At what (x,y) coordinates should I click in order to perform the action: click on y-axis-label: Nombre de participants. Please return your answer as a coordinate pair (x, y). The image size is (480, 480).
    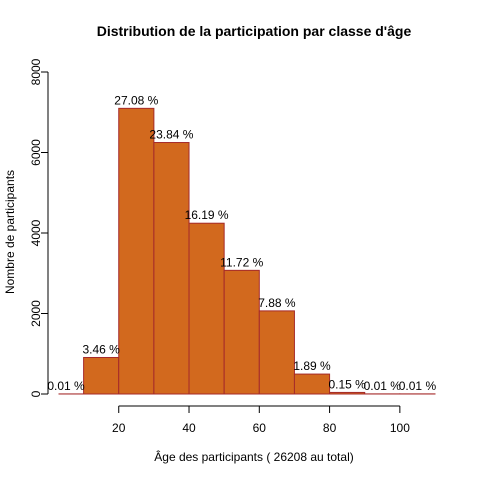
    Looking at the image, I should click on (10, 232).